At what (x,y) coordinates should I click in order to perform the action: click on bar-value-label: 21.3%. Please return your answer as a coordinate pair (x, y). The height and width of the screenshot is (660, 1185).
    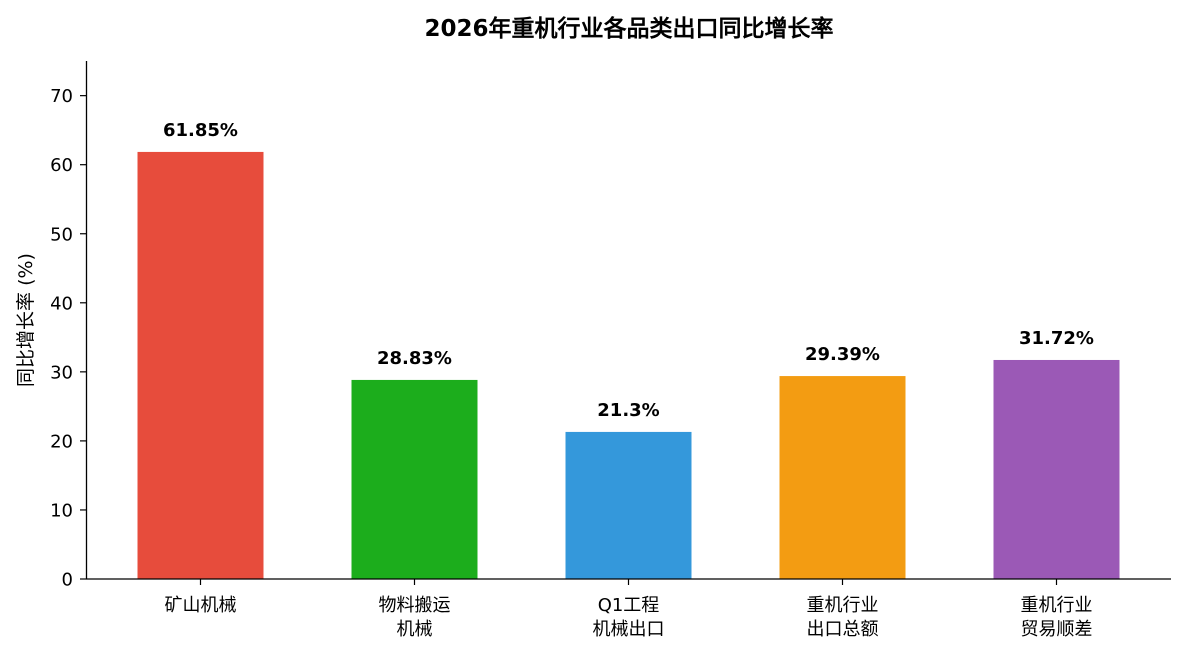
    Looking at the image, I should click on (628, 410).